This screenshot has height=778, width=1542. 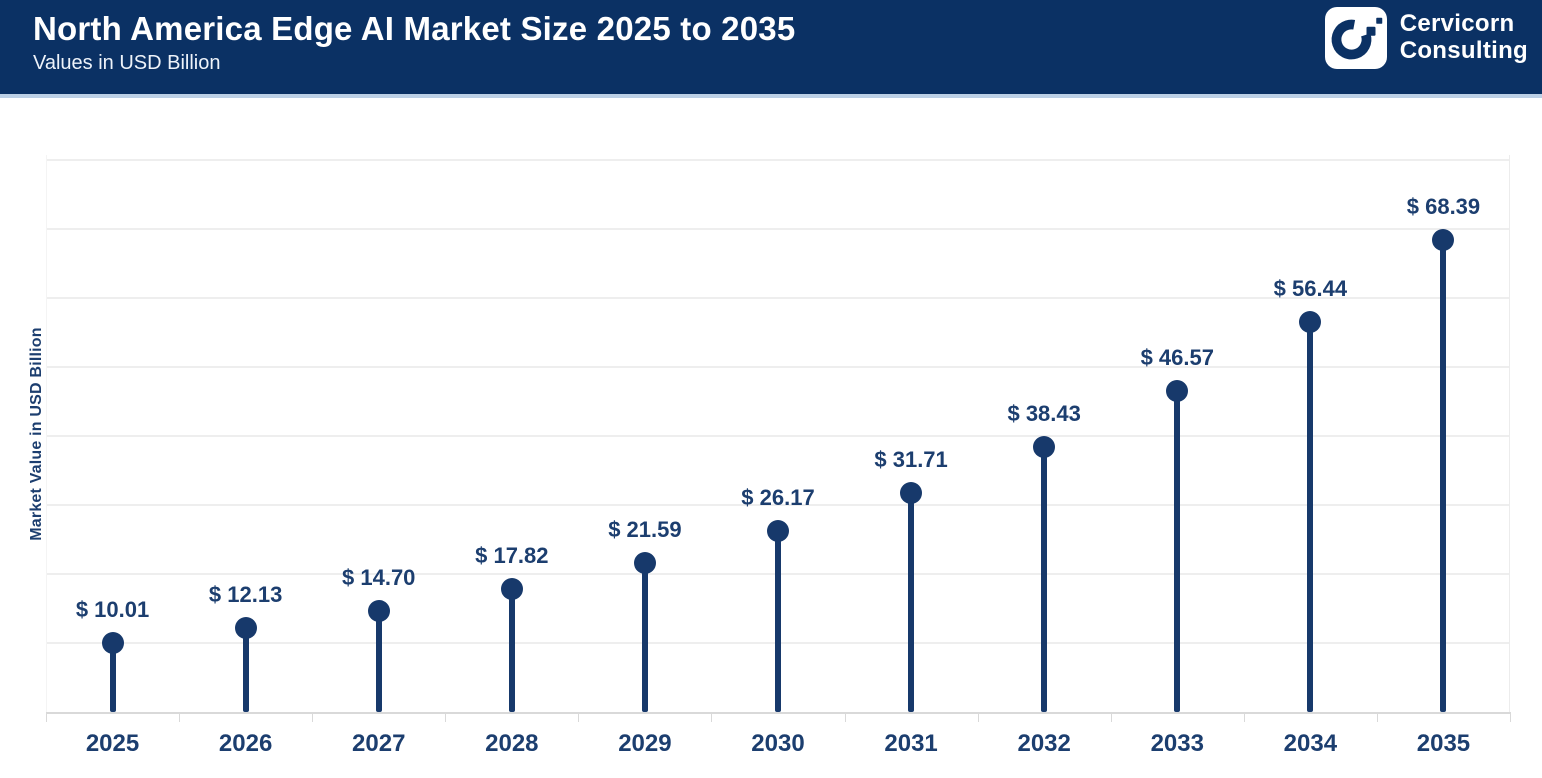 I want to click on value-label: $ 21.59, so click(x=645, y=529).